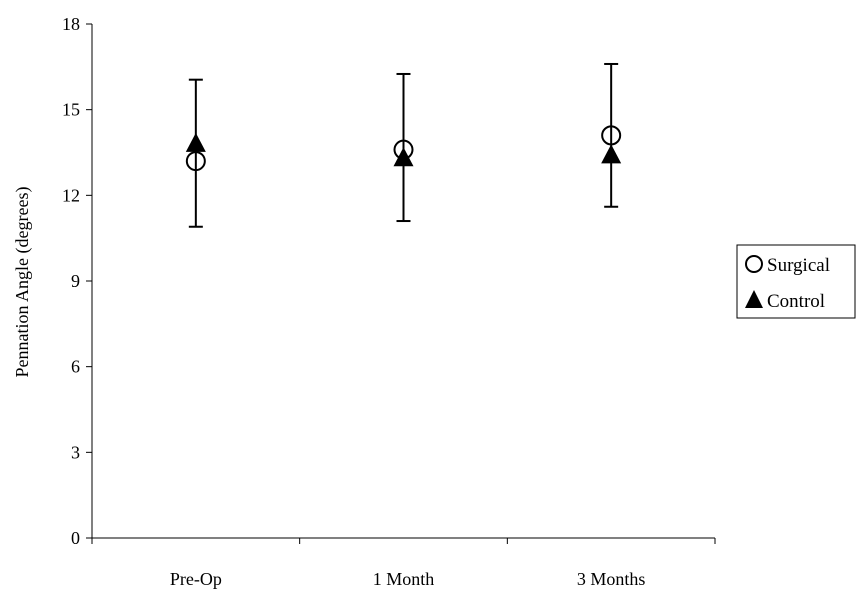  What do you see at coordinates (611, 579) in the screenshot?
I see `x-tick-label: 3 Months` at bounding box center [611, 579].